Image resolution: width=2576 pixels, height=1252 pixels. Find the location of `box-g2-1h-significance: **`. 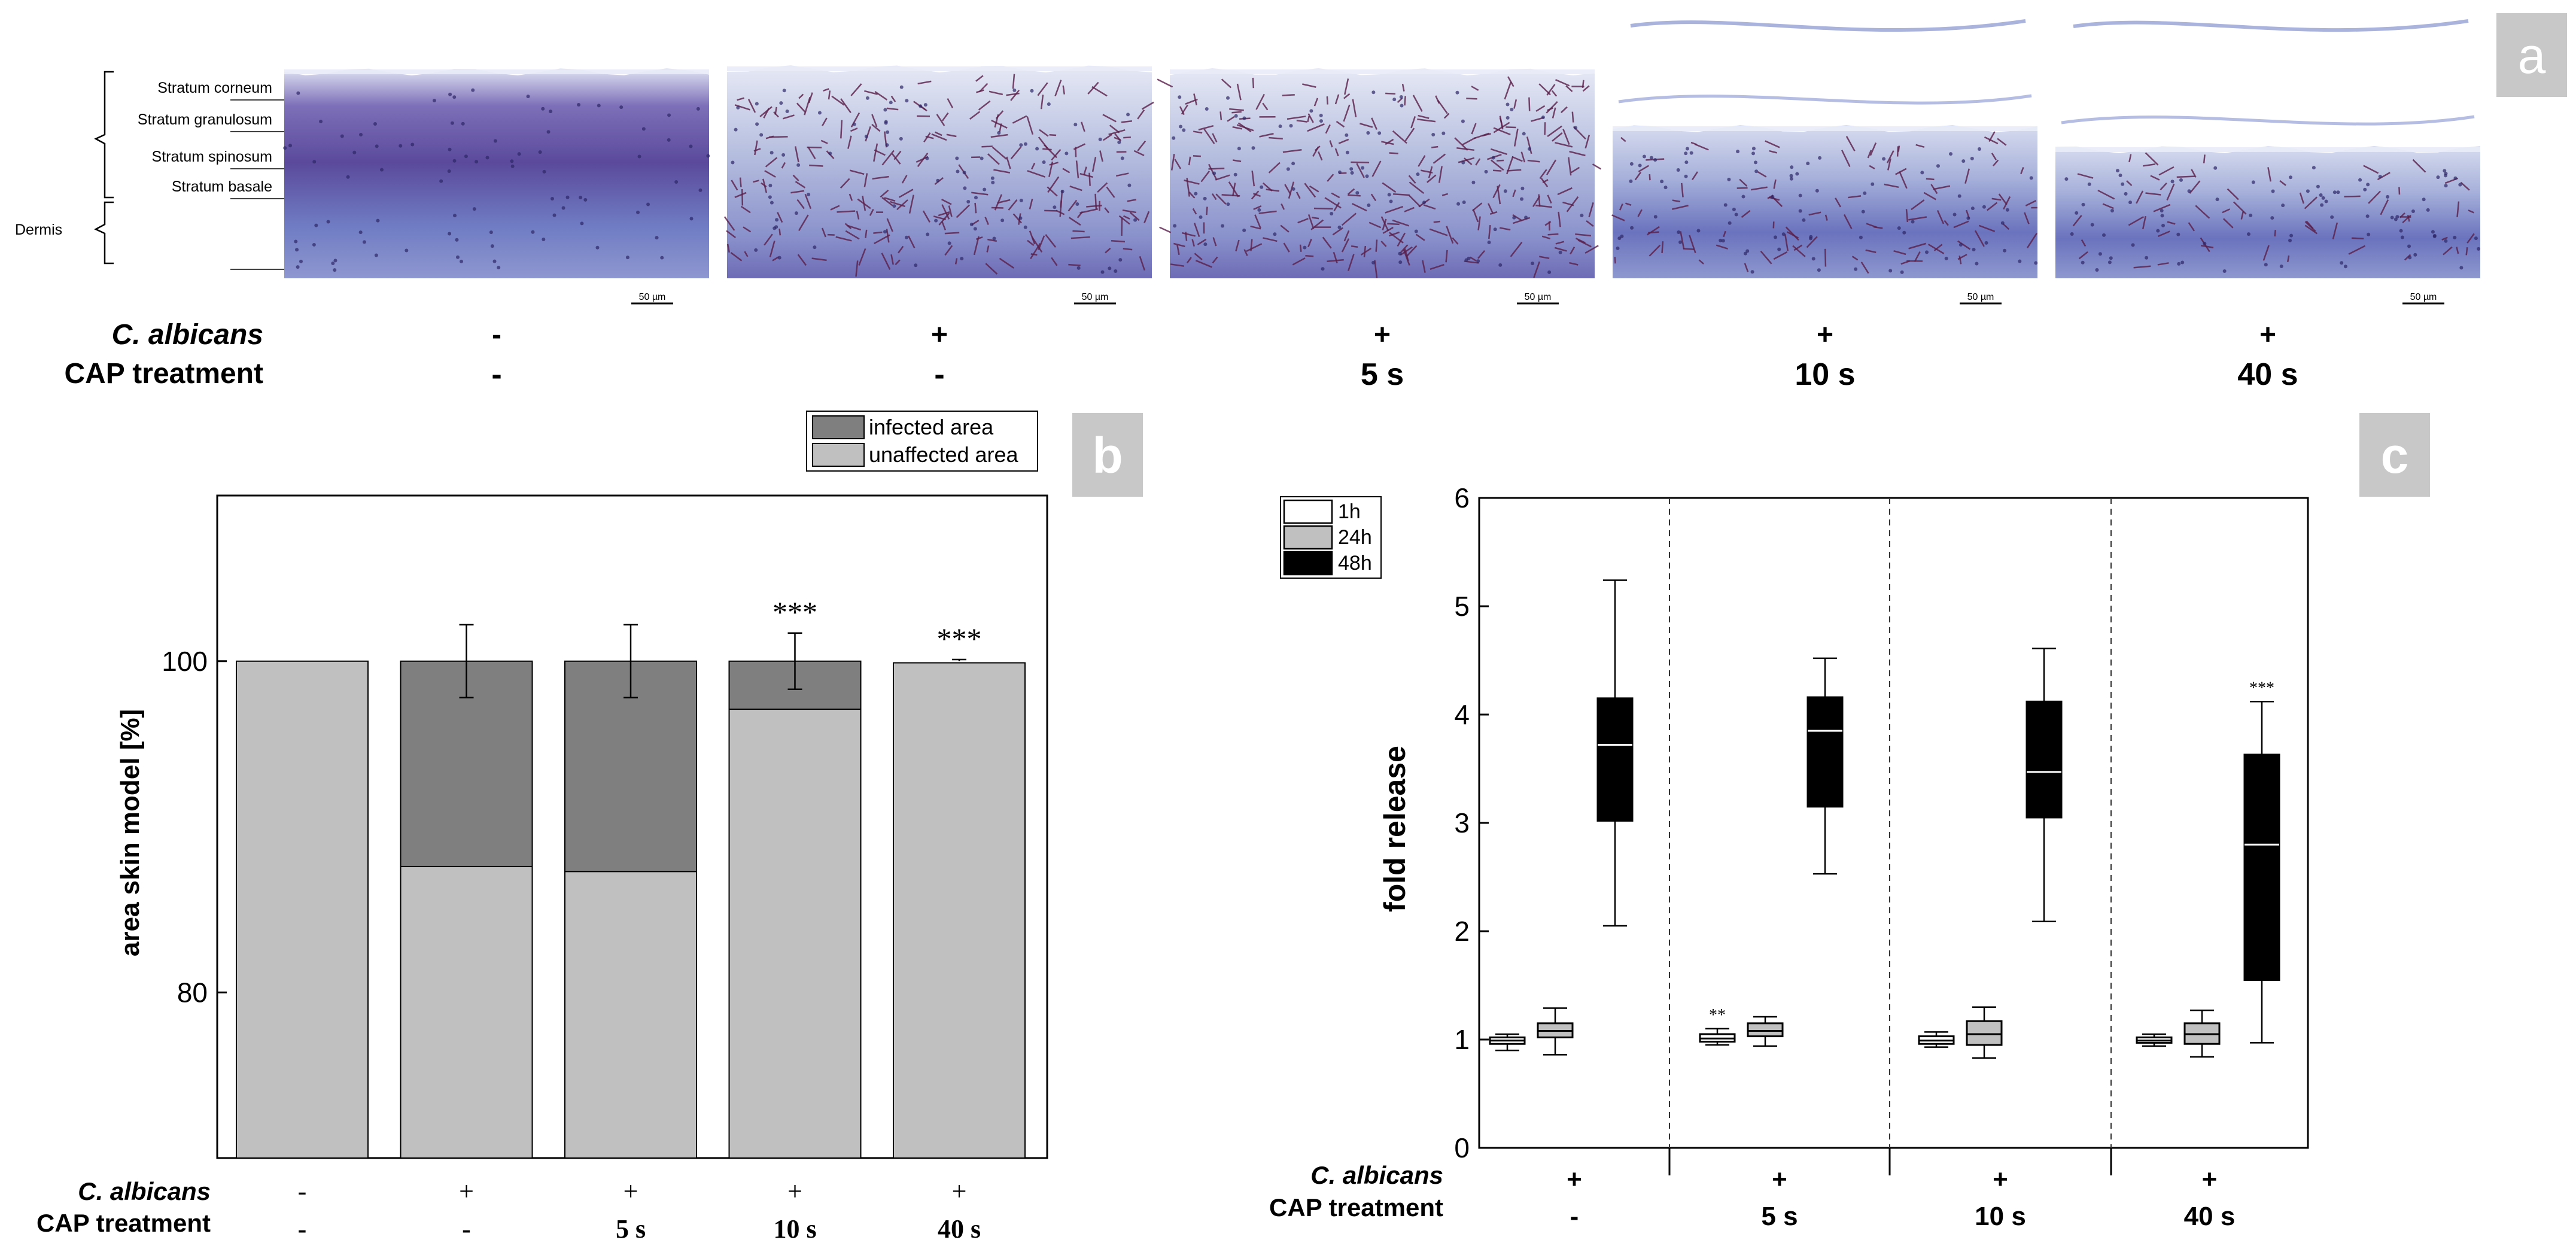

box-g2-1h-significance: ** is located at coordinates (1717, 1015).